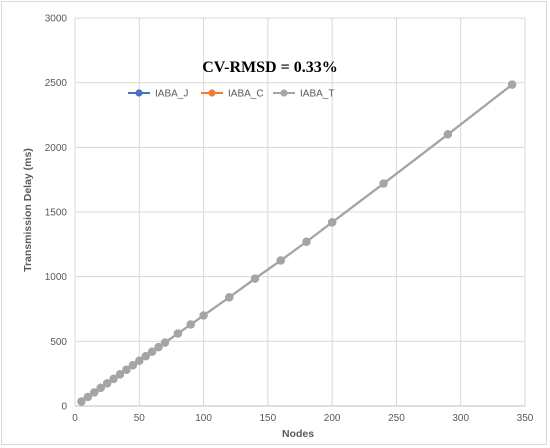  I want to click on legend-item: IABA_T, so click(303, 94).